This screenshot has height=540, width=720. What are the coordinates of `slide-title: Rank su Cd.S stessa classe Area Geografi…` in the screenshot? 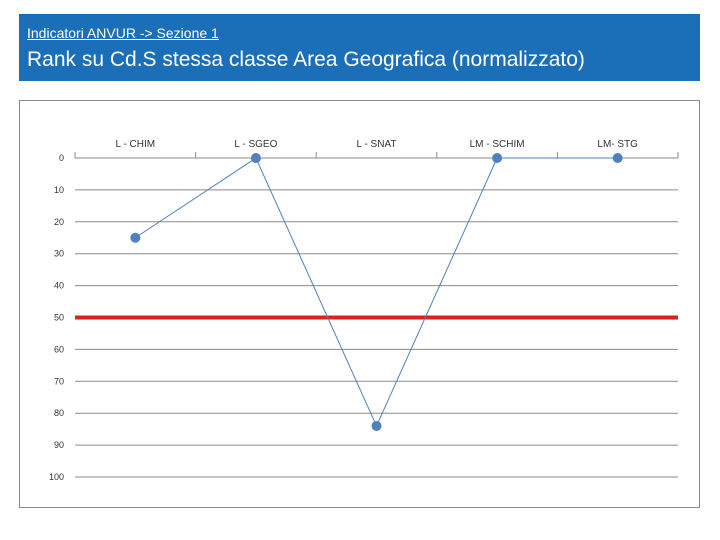 It's located at (306, 59).